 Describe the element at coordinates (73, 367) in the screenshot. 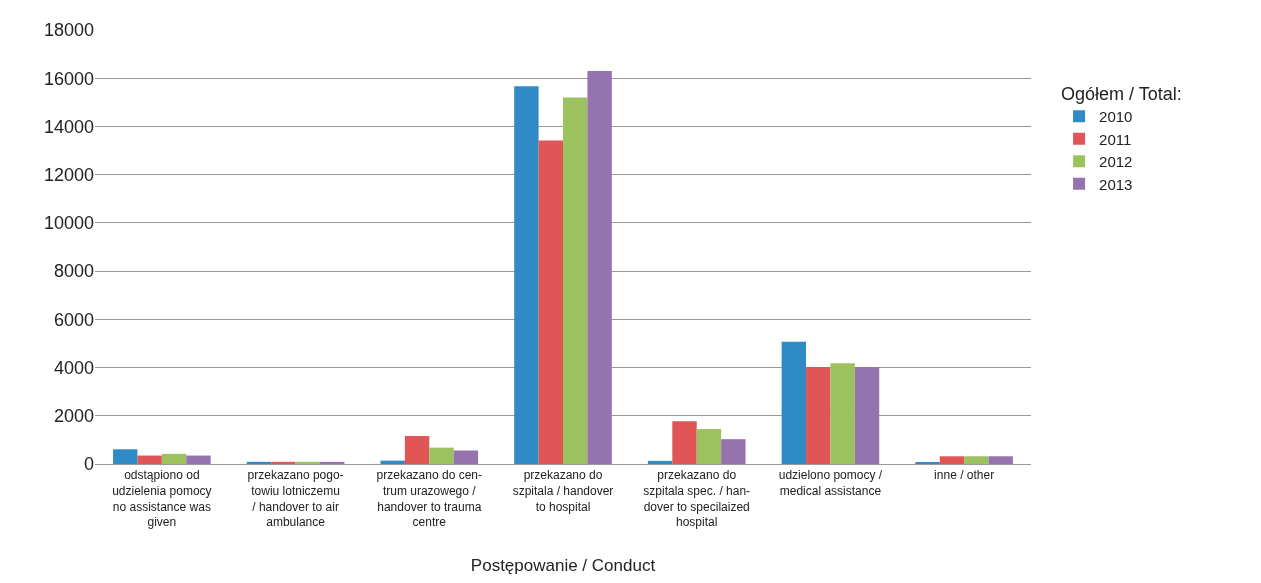

I see `y-tick-label: 4000` at that location.